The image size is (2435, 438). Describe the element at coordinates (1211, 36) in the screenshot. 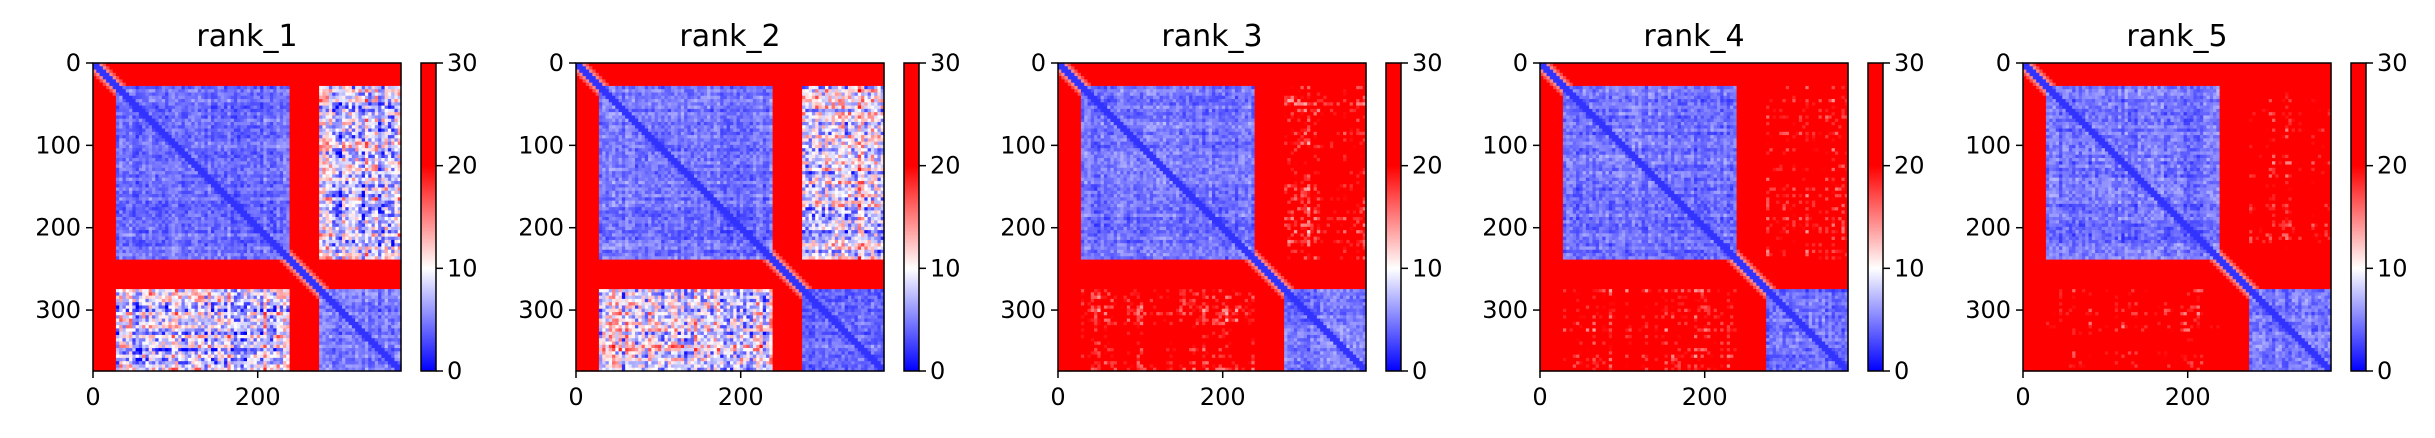

I see `panel-title: rank_3` at that location.